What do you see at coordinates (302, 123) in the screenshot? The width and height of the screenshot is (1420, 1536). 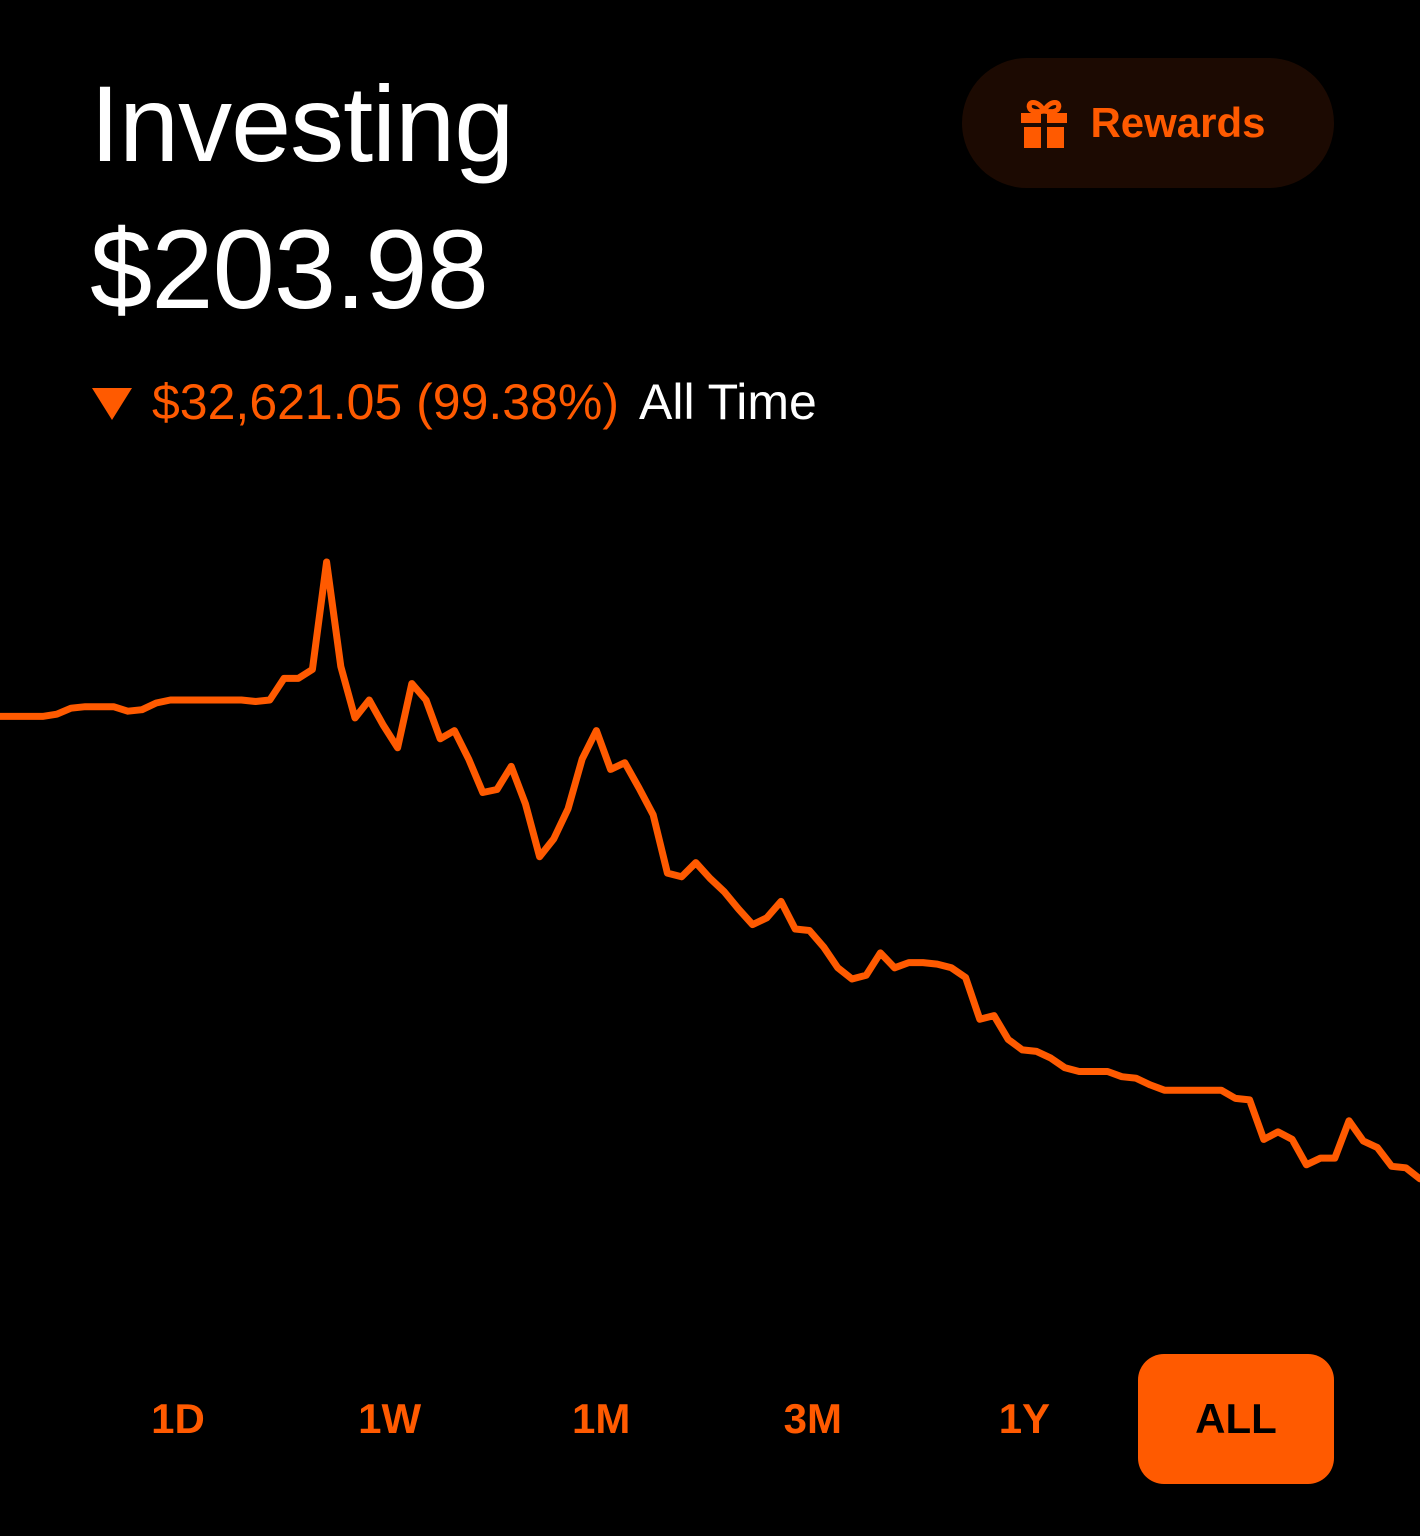 I see `page-title: Investing` at bounding box center [302, 123].